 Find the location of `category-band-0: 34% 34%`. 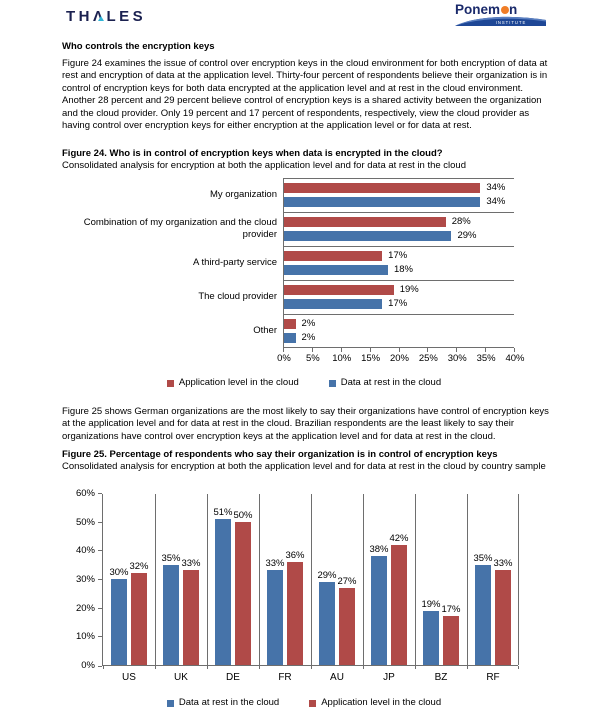

category-band-0: 34% 34% is located at coordinates (399, 195).